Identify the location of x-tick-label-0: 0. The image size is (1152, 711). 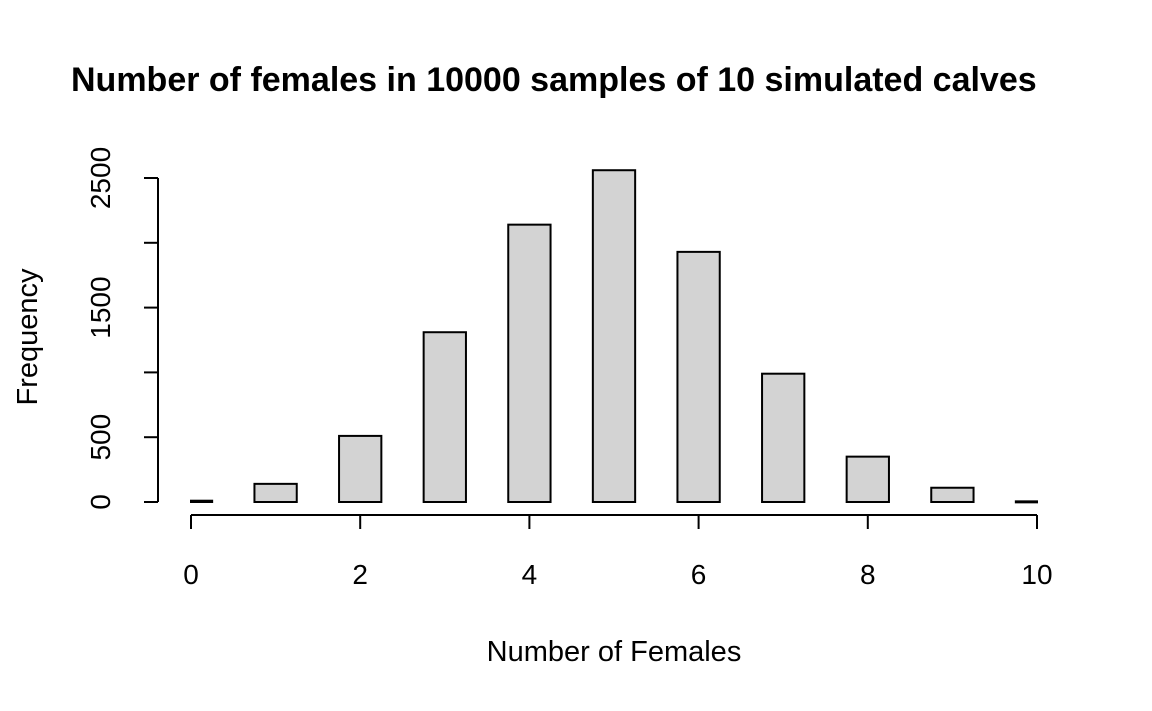
(191, 574).